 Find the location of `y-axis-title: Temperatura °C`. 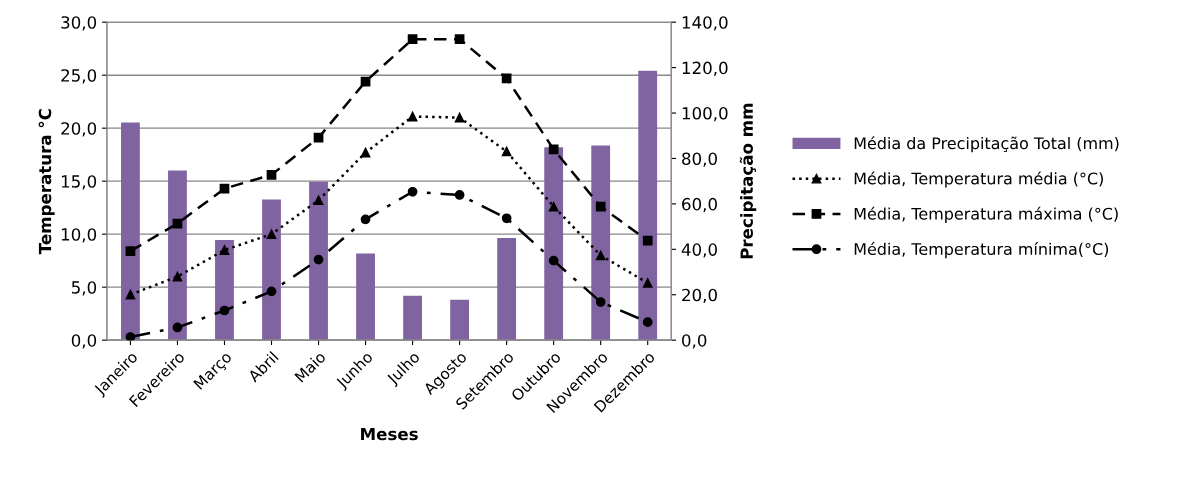

y-axis-title: Temperatura °C is located at coordinates (46, 182).